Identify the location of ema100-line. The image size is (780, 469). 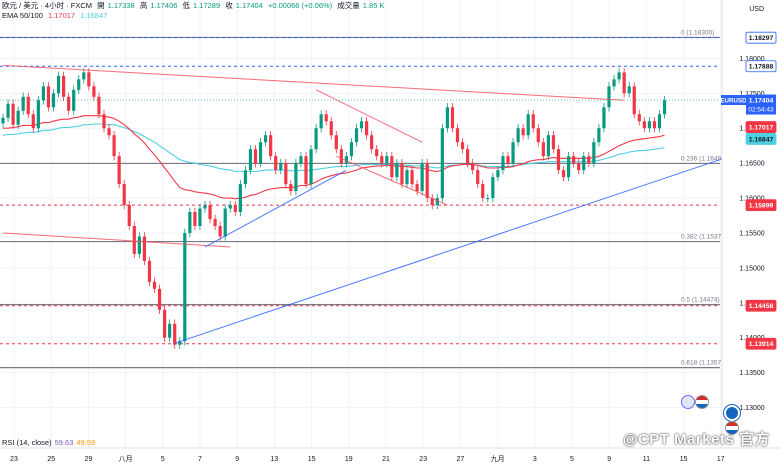
(333, 148).